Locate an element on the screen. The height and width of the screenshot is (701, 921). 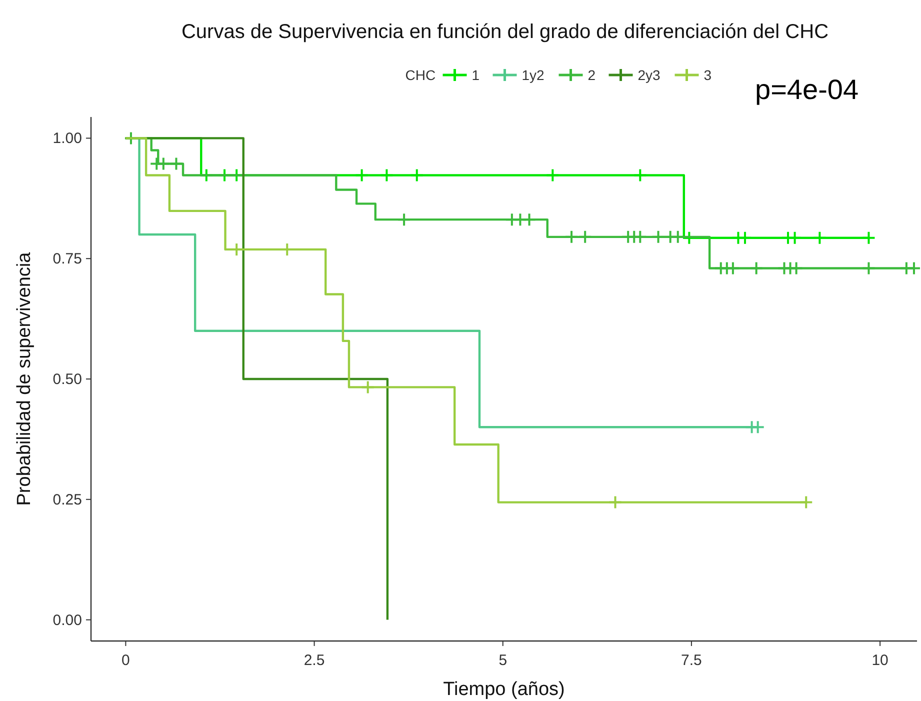
legend-label: 1 is located at coordinates (476, 75).